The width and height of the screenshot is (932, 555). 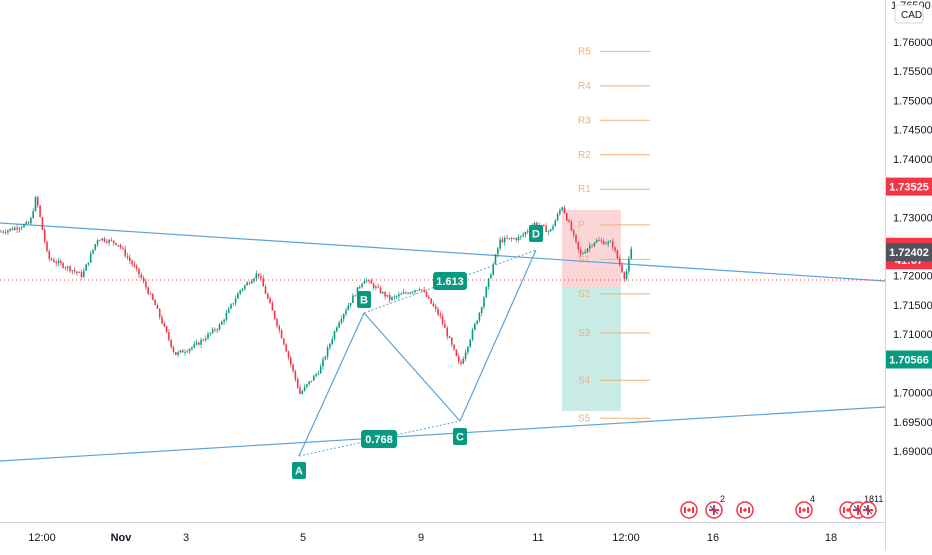 What do you see at coordinates (805, 506) in the screenshot?
I see `canada-flag-icon: 4` at bounding box center [805, 506].